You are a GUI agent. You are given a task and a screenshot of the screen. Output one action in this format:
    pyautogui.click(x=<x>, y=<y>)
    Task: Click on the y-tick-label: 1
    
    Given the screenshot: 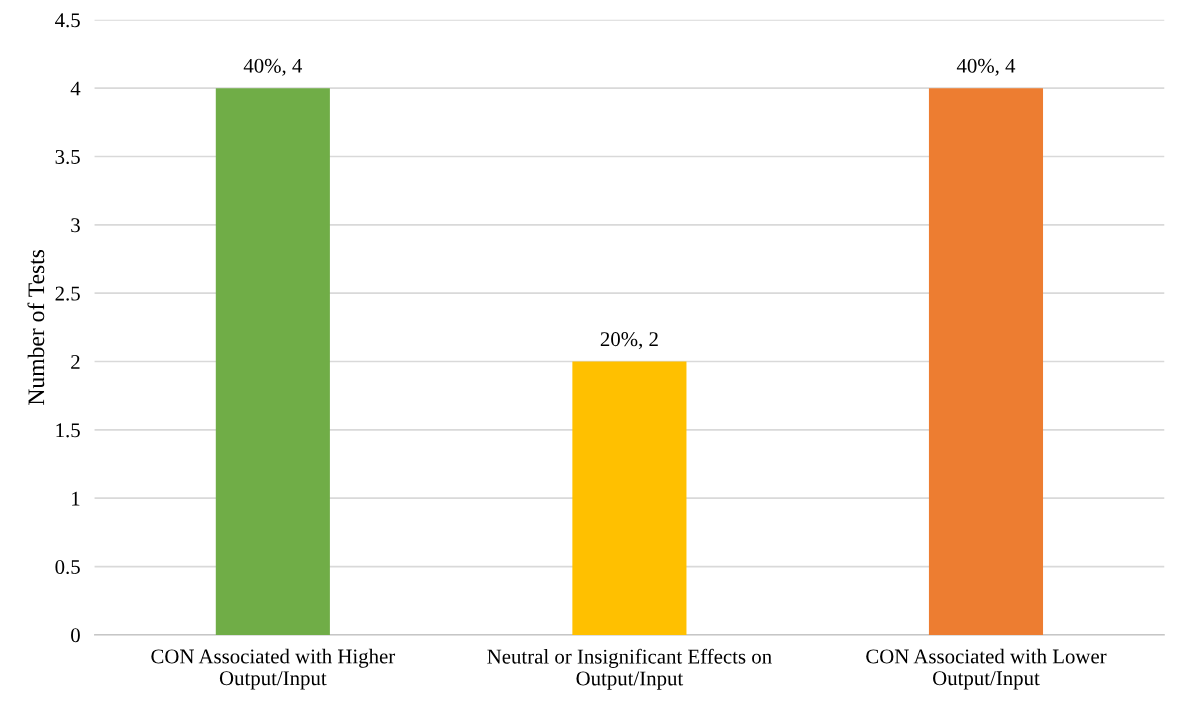 What is the action you would take?
    pyautogui.click(x=76, y=498)
    